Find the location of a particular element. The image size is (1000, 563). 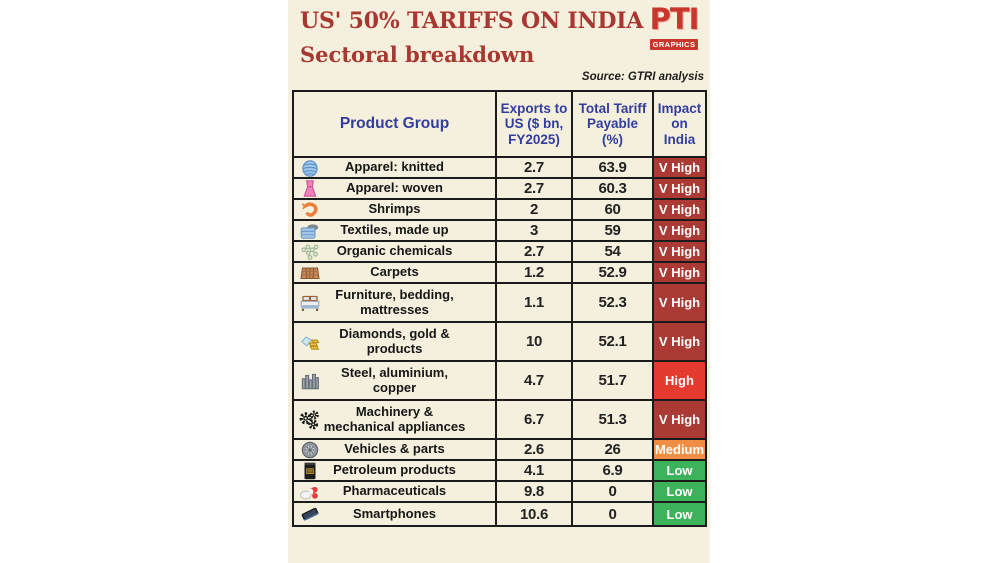

tariff-value: 59 is located at coordinates (612, 230).